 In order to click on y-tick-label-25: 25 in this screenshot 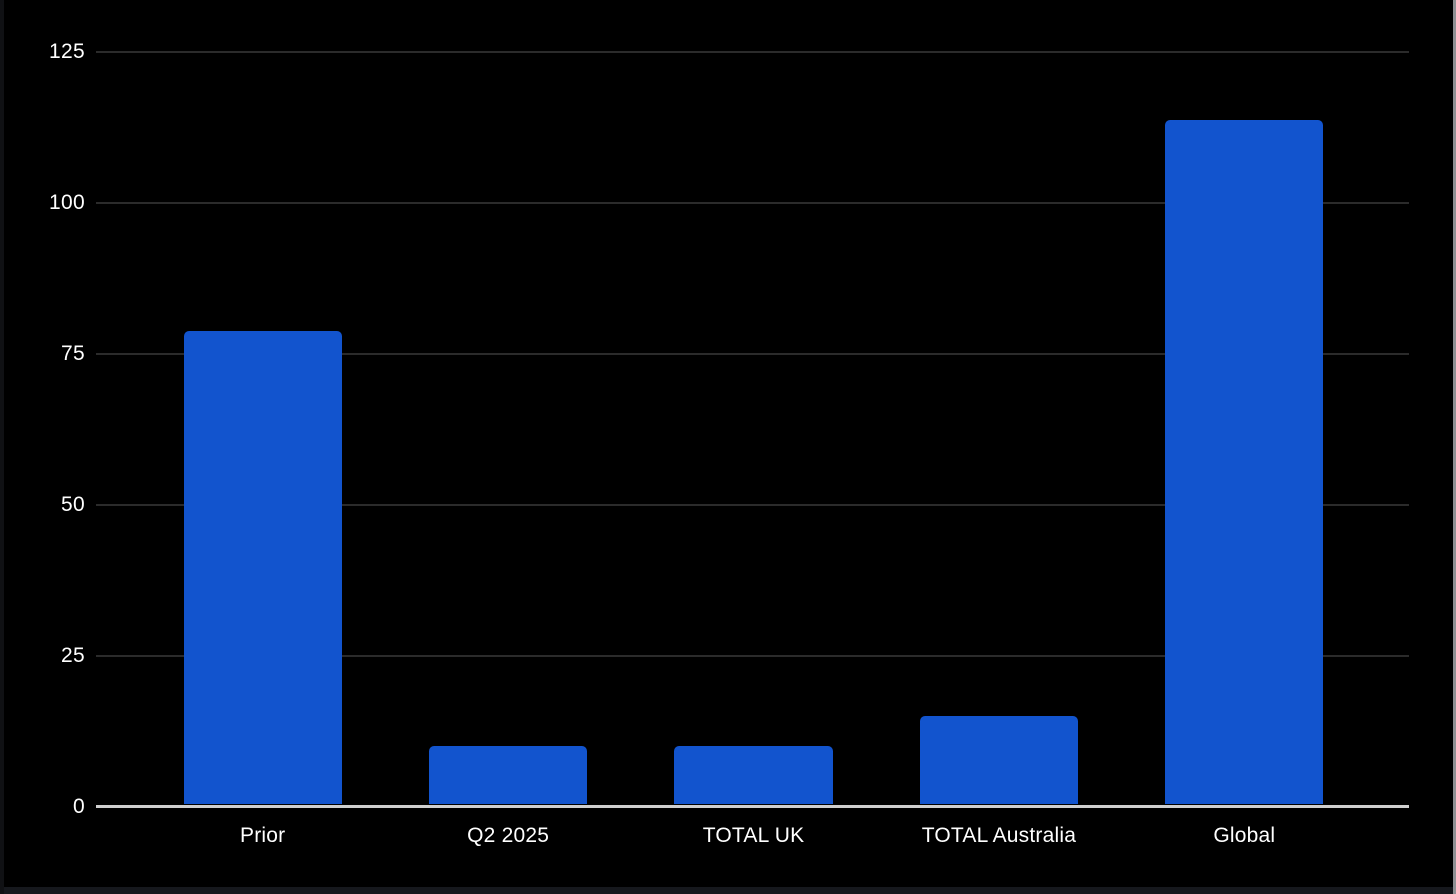, I will do `click(73, 655)`.